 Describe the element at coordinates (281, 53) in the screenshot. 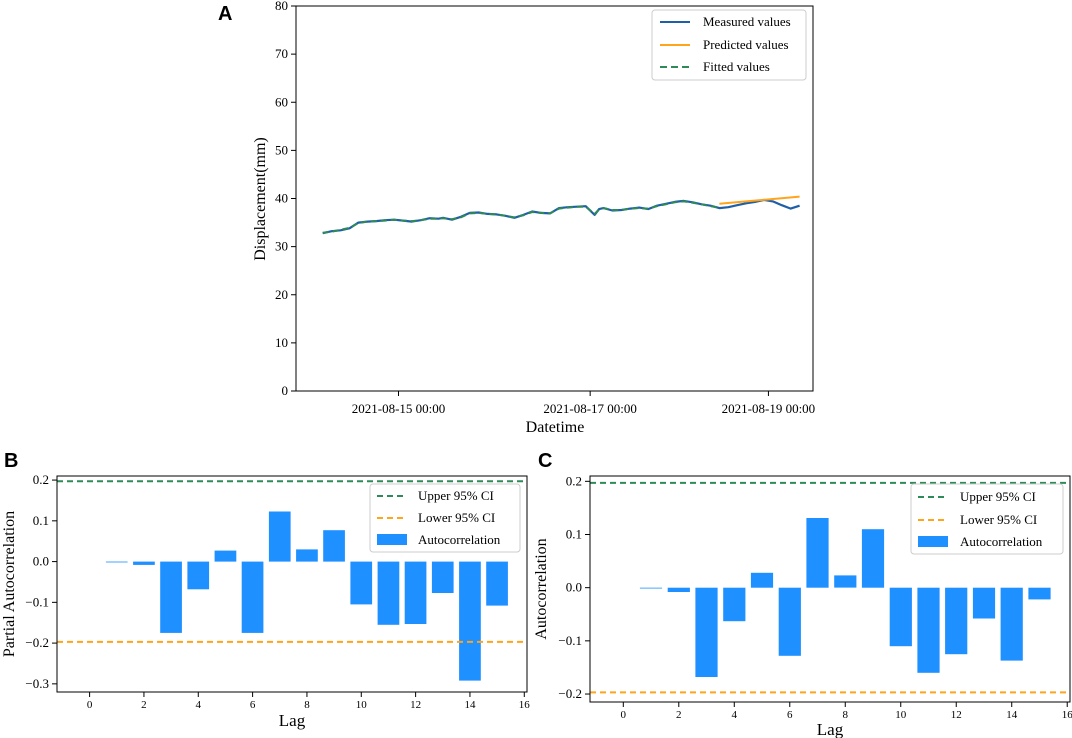

I see `y-tick-label: 70` at that location.